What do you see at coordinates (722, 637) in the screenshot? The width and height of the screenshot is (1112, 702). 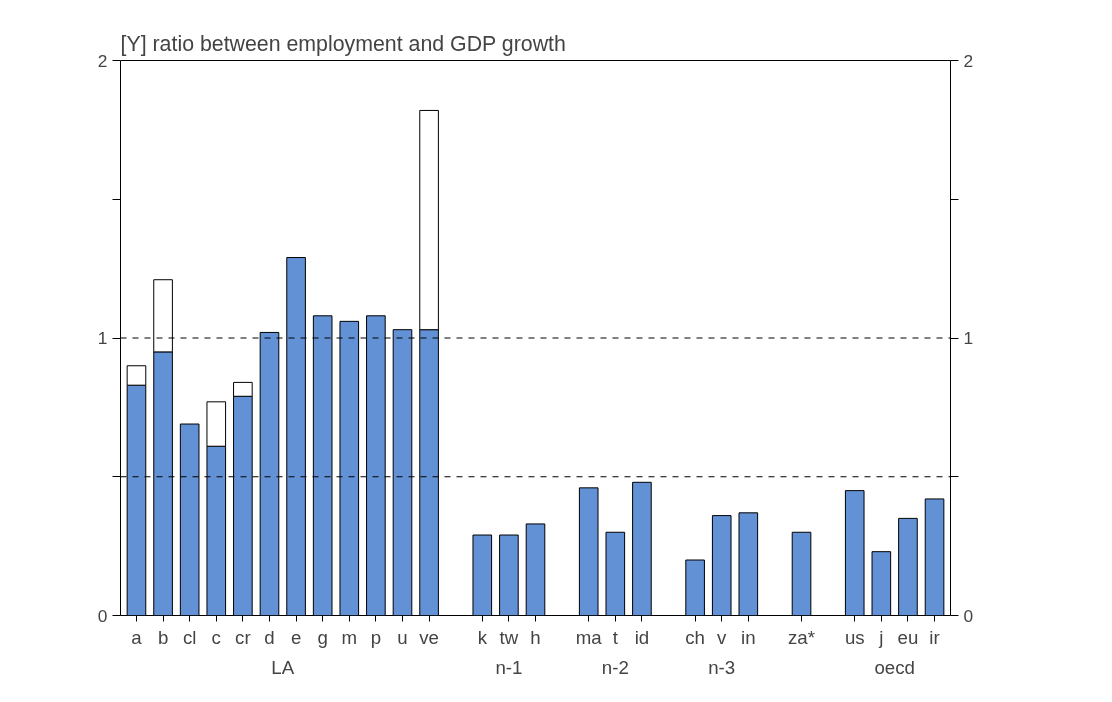 I see `x-tick-label: v` at bounding box center [722, 637].